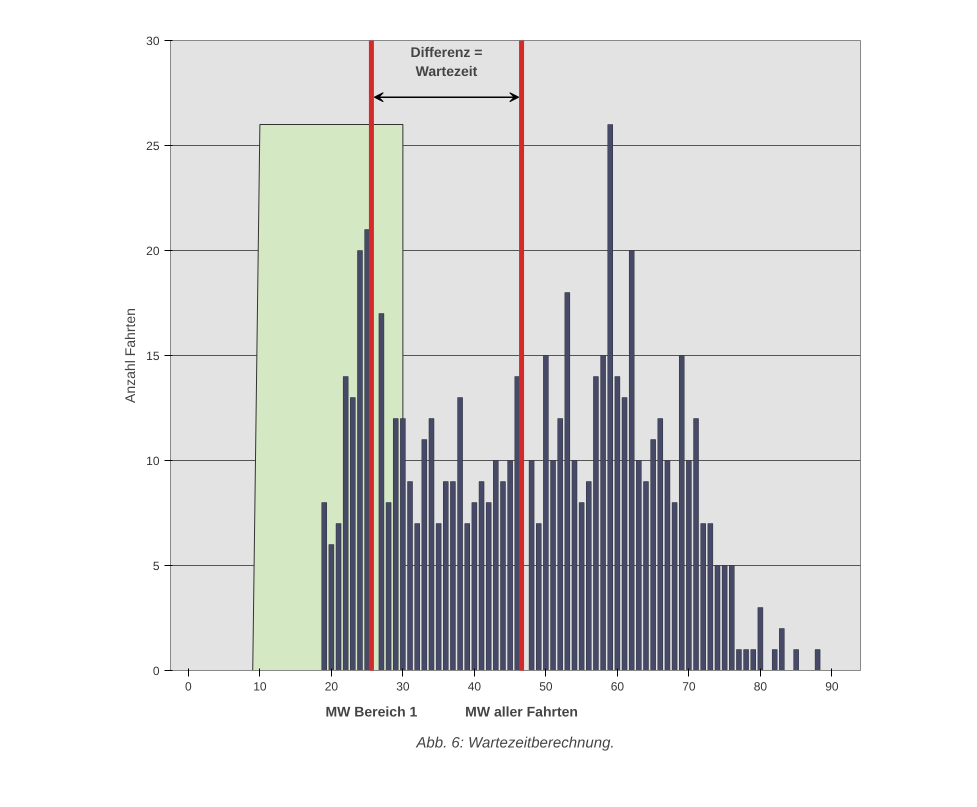 Image resolution: width=977 pixels, height=807 pixels. Describe the element at coordinates (130, 355) in the screenshot. I see `y-axis-title: Anzahl Fahrten` at that location.